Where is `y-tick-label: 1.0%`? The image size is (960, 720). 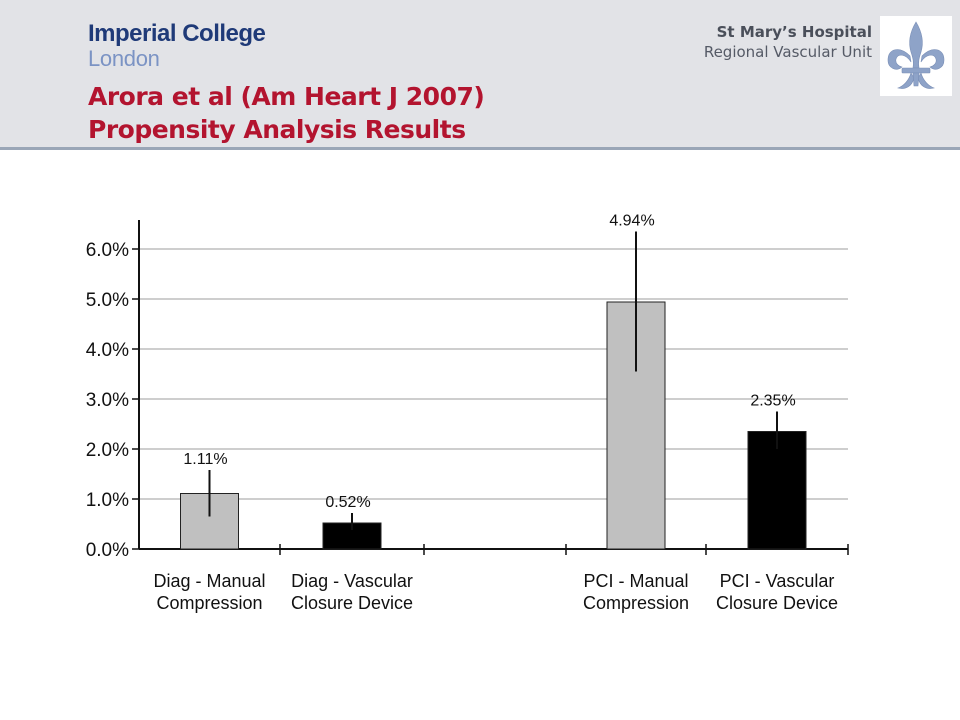 y-tick-label: 1.0% is located at coordinates (107, 500).